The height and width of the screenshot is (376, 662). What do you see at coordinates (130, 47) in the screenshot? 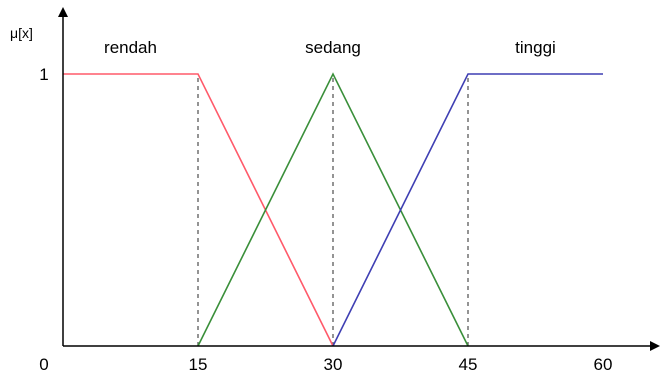
I see `series-label-rendah: rendah` at bounding box center [130, 47].